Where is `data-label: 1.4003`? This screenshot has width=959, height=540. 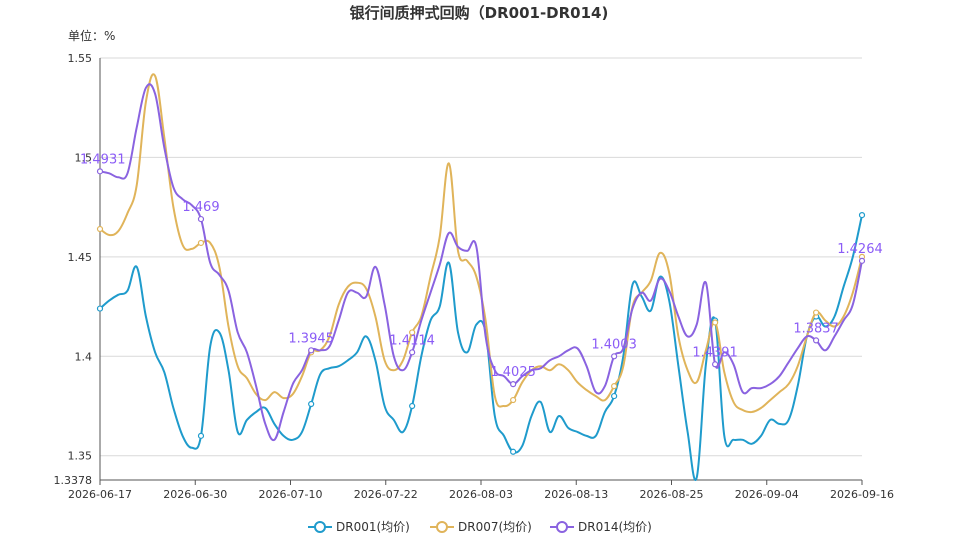 data-label: 1.4003 is located at coordinates (614, 344).